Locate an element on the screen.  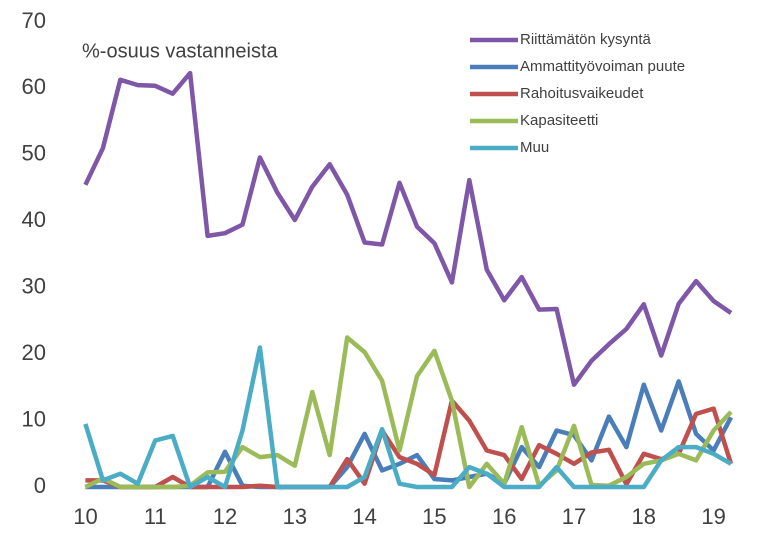
legend-label: Muu is located at coordinates (534, 147).